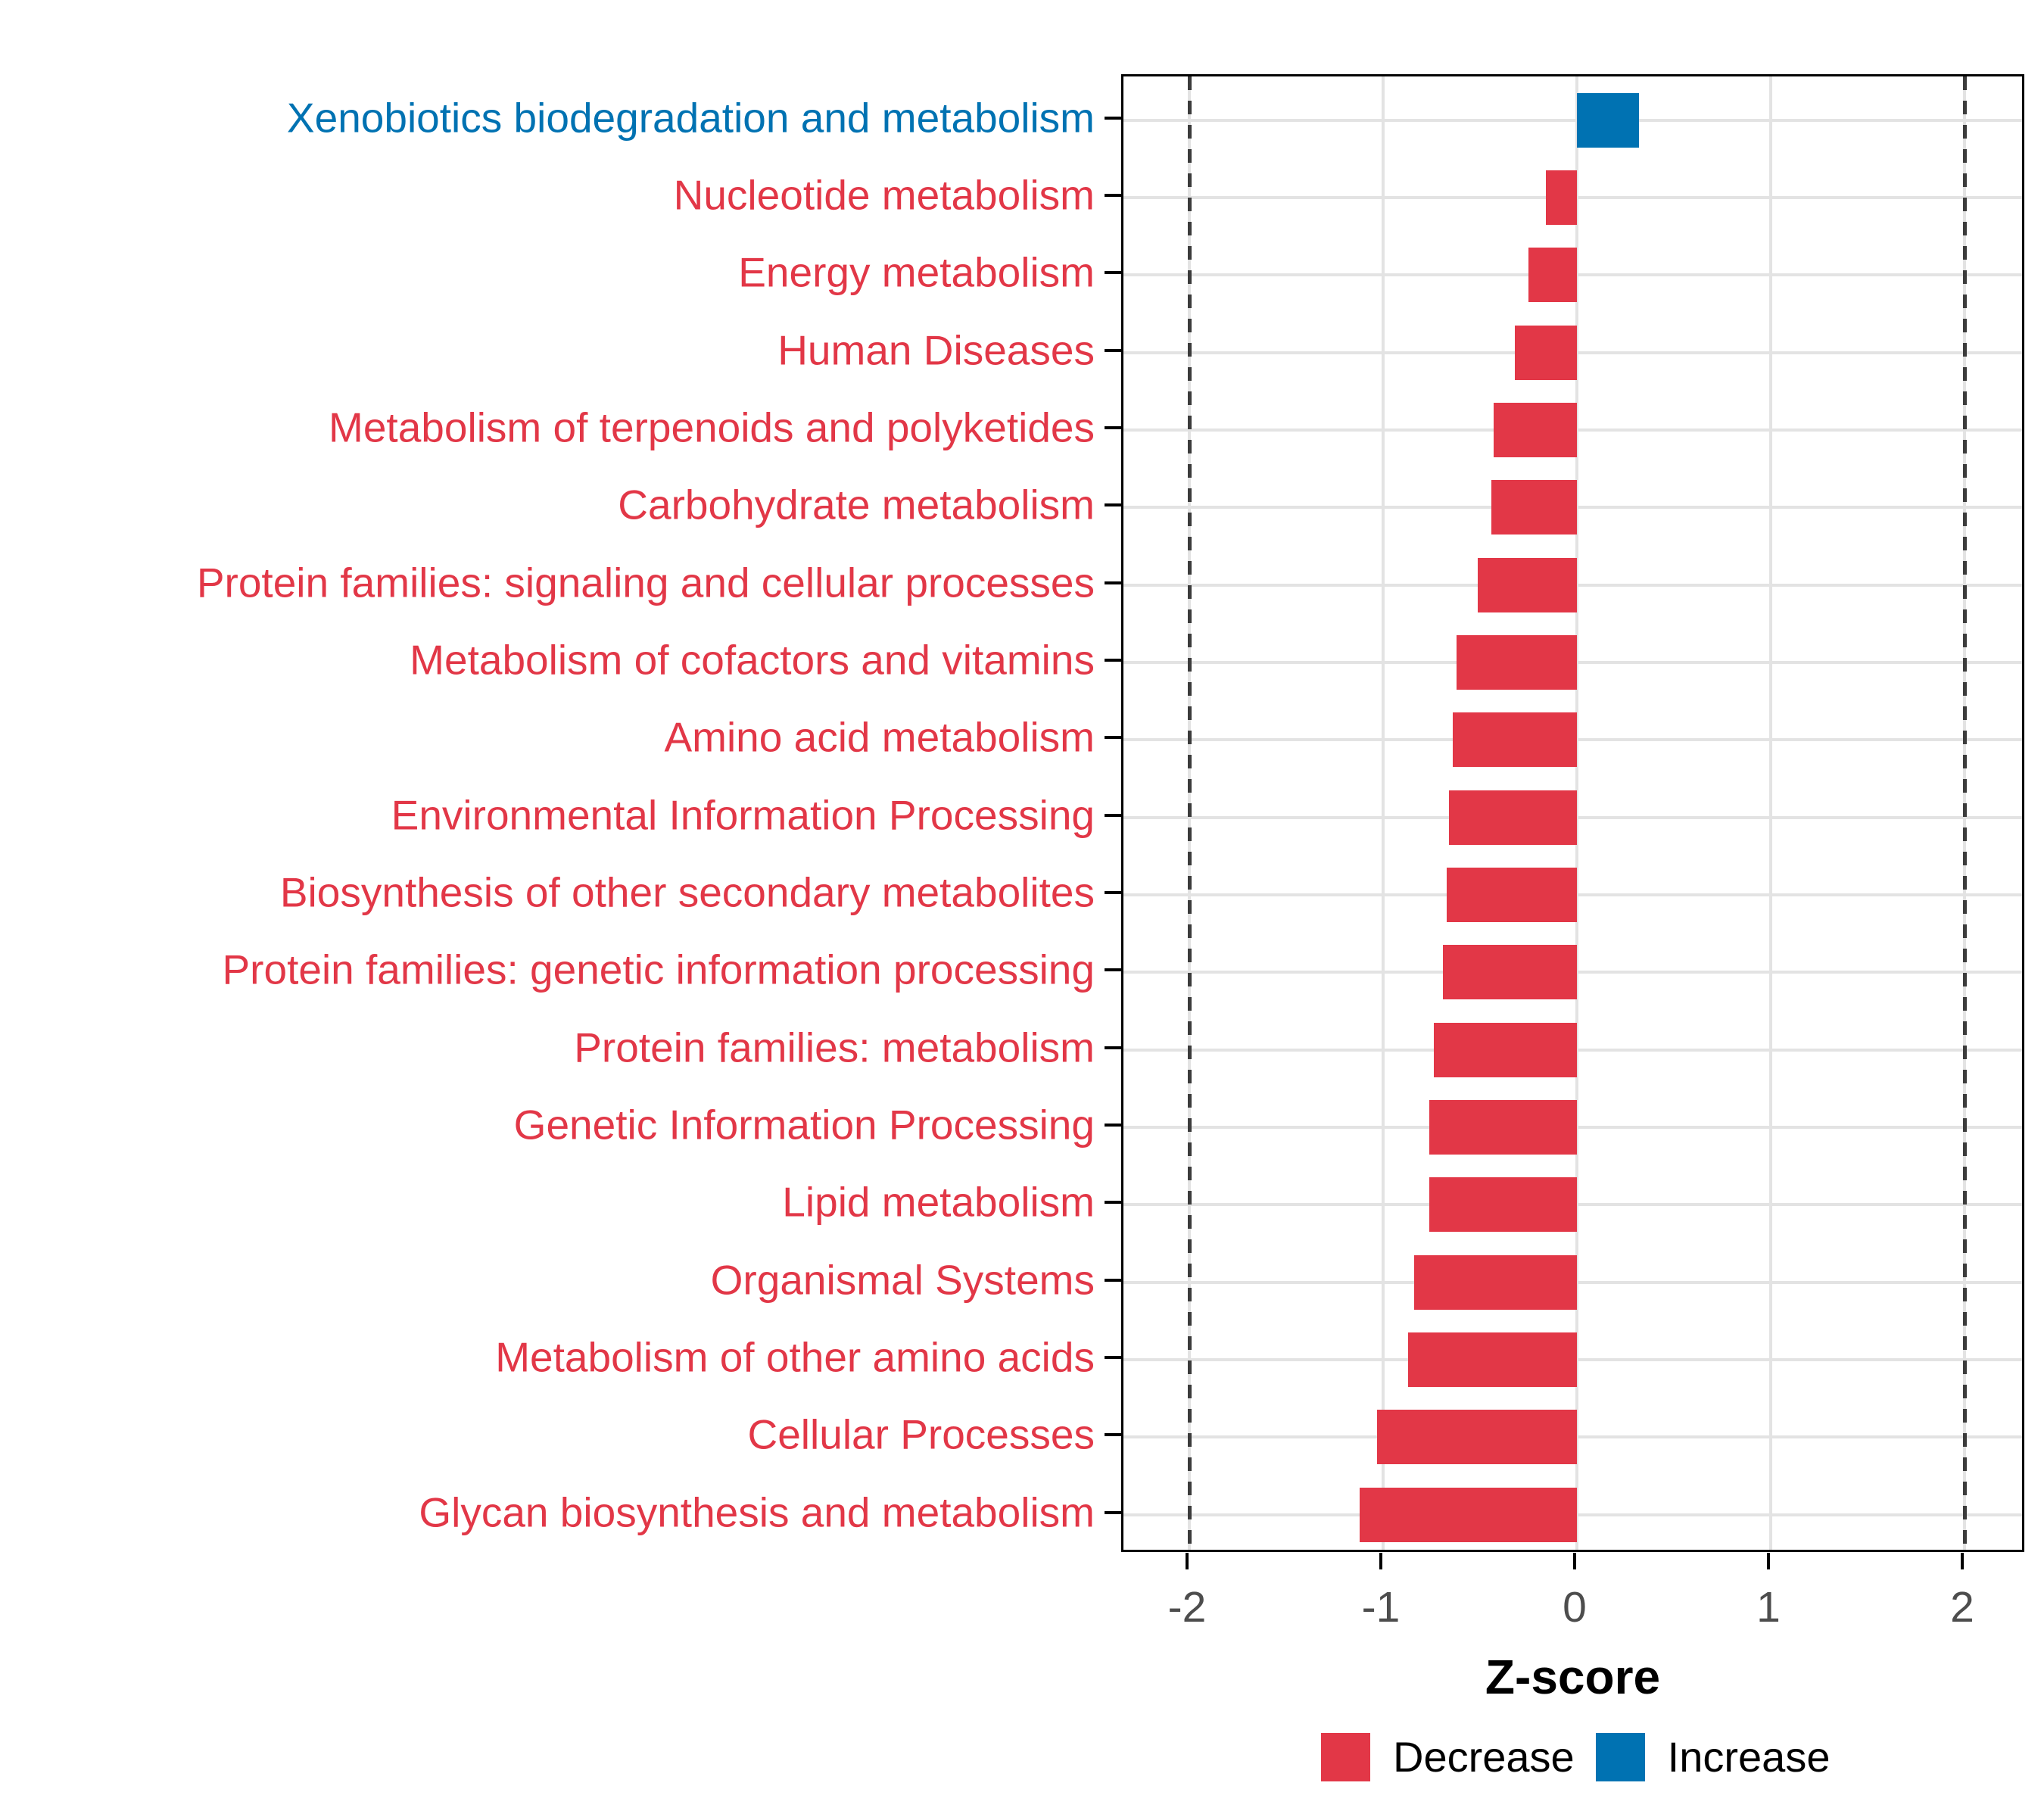 This screenshot has height=1817, width=2044. I want to click on x-axis-tick-label: 1, so click(1769, 1607).